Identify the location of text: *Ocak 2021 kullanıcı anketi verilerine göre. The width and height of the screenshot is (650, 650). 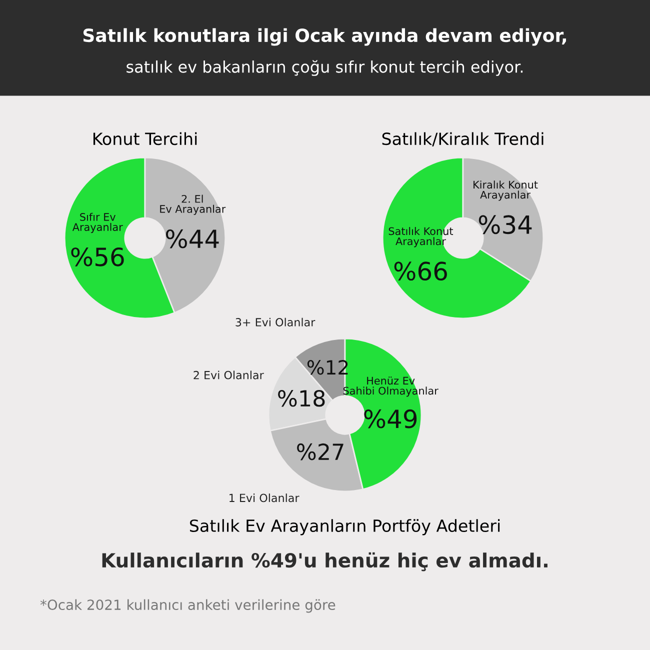
(188, 606).